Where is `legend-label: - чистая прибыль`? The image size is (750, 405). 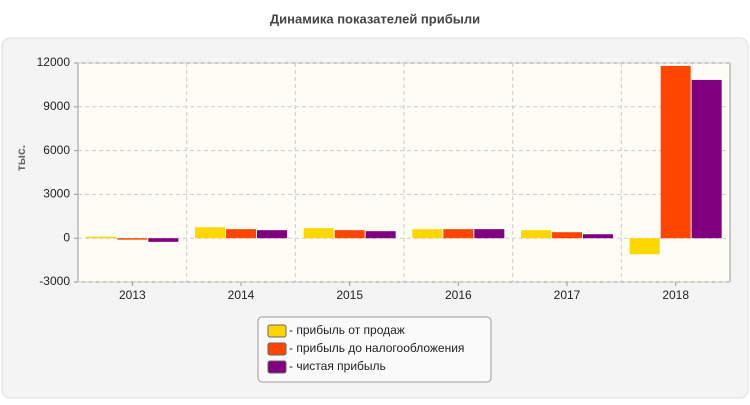 legend-label: - чистая прибыль is located at coordinates (337, 366).